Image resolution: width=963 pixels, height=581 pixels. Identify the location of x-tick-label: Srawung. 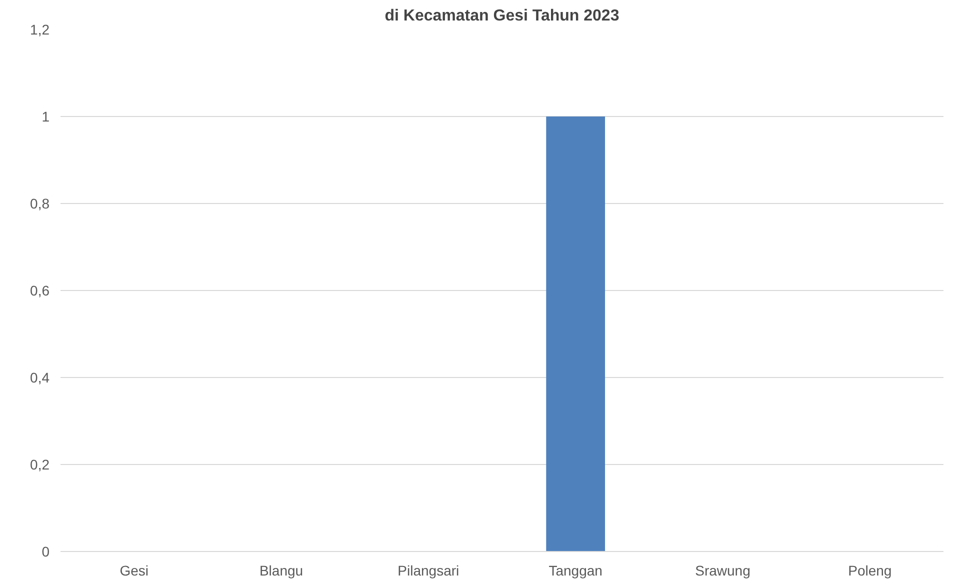
(722, 570).